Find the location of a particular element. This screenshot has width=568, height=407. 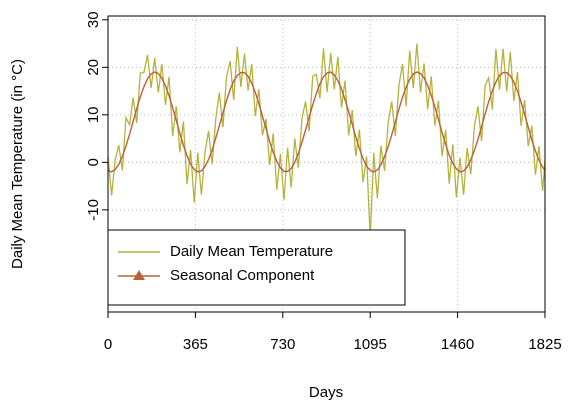

y-tick-label: 20 is located at coordinates (93, 67).